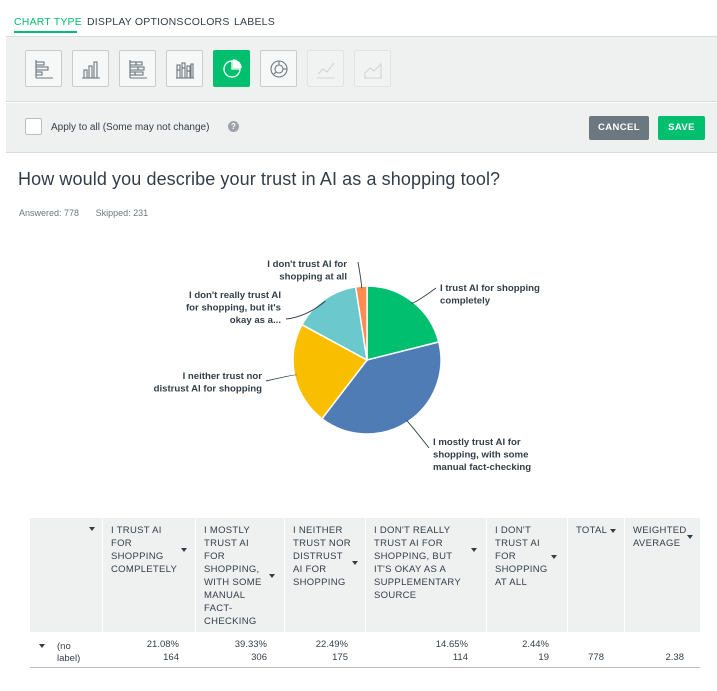 Image resolution: width=717 pixels, height=691 pixels. I want to click on row-label: (no label), so click(69, 652).